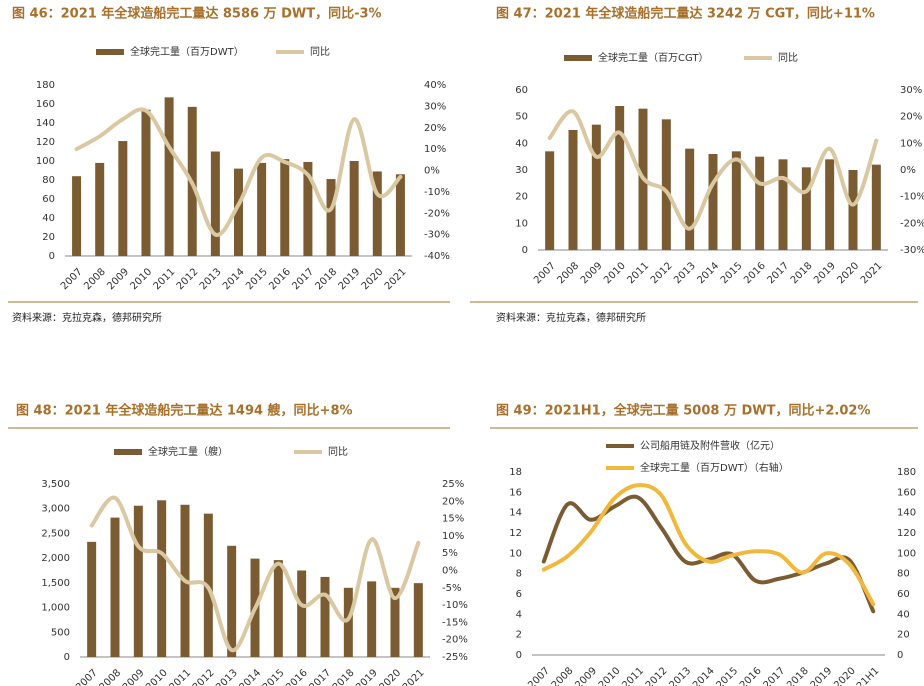 Image resolution: width=924 pixels, height=686 pixels. I want to click on tick-label: 12, so click(515, 533).